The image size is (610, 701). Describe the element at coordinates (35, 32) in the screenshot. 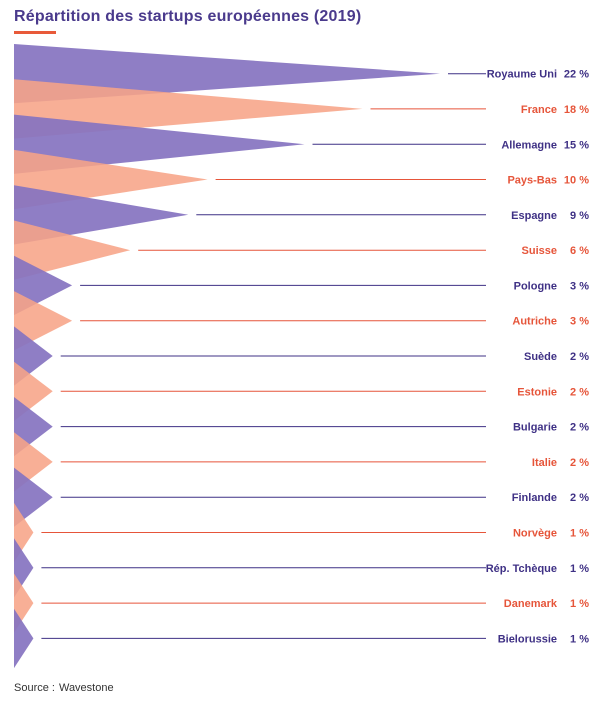

I see `title-underline` at that location.